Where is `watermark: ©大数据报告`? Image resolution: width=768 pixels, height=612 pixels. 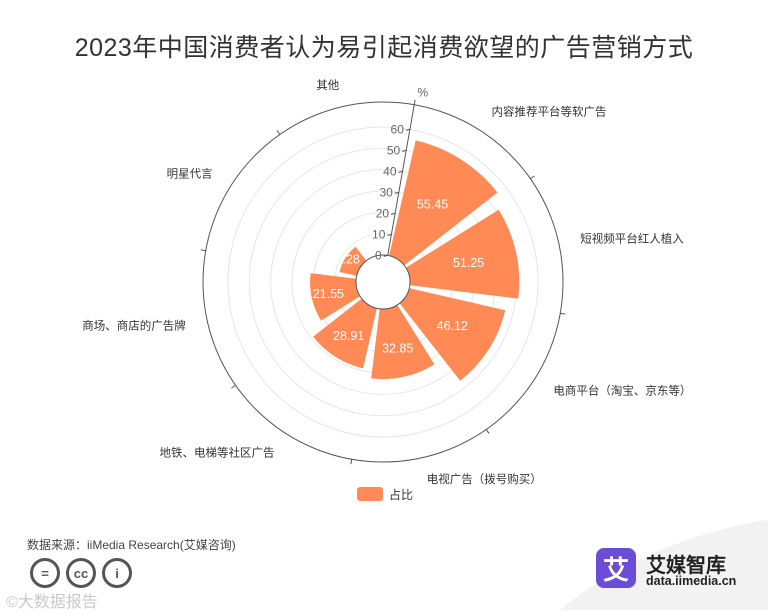 watermark: ©大数据报告 is located at coordinates (52, 602).